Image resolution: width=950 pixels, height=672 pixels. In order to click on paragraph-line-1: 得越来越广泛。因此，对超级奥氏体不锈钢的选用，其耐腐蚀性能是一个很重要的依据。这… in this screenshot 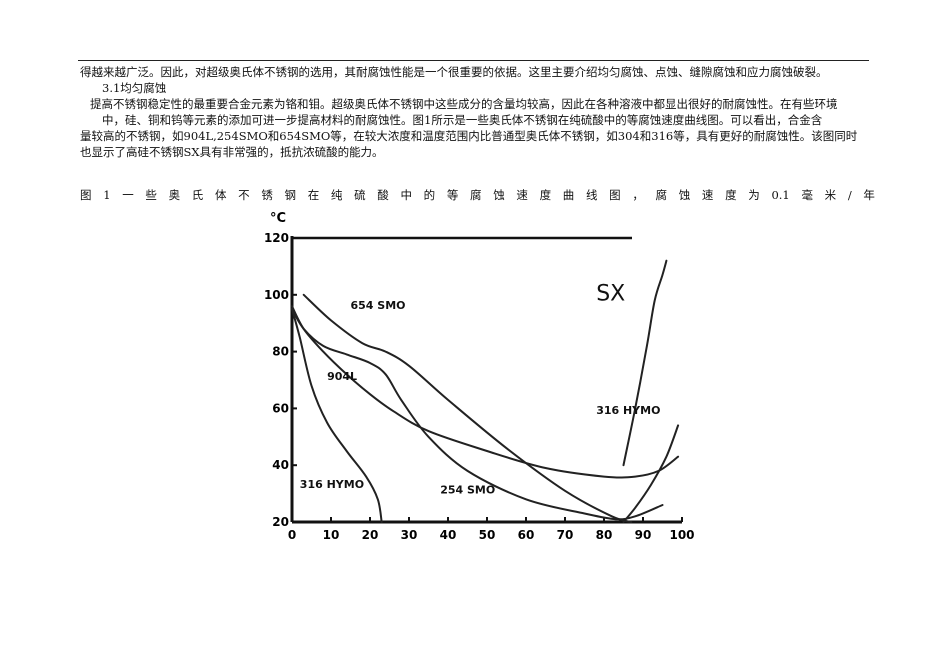, I will do `click(454, 72)`.